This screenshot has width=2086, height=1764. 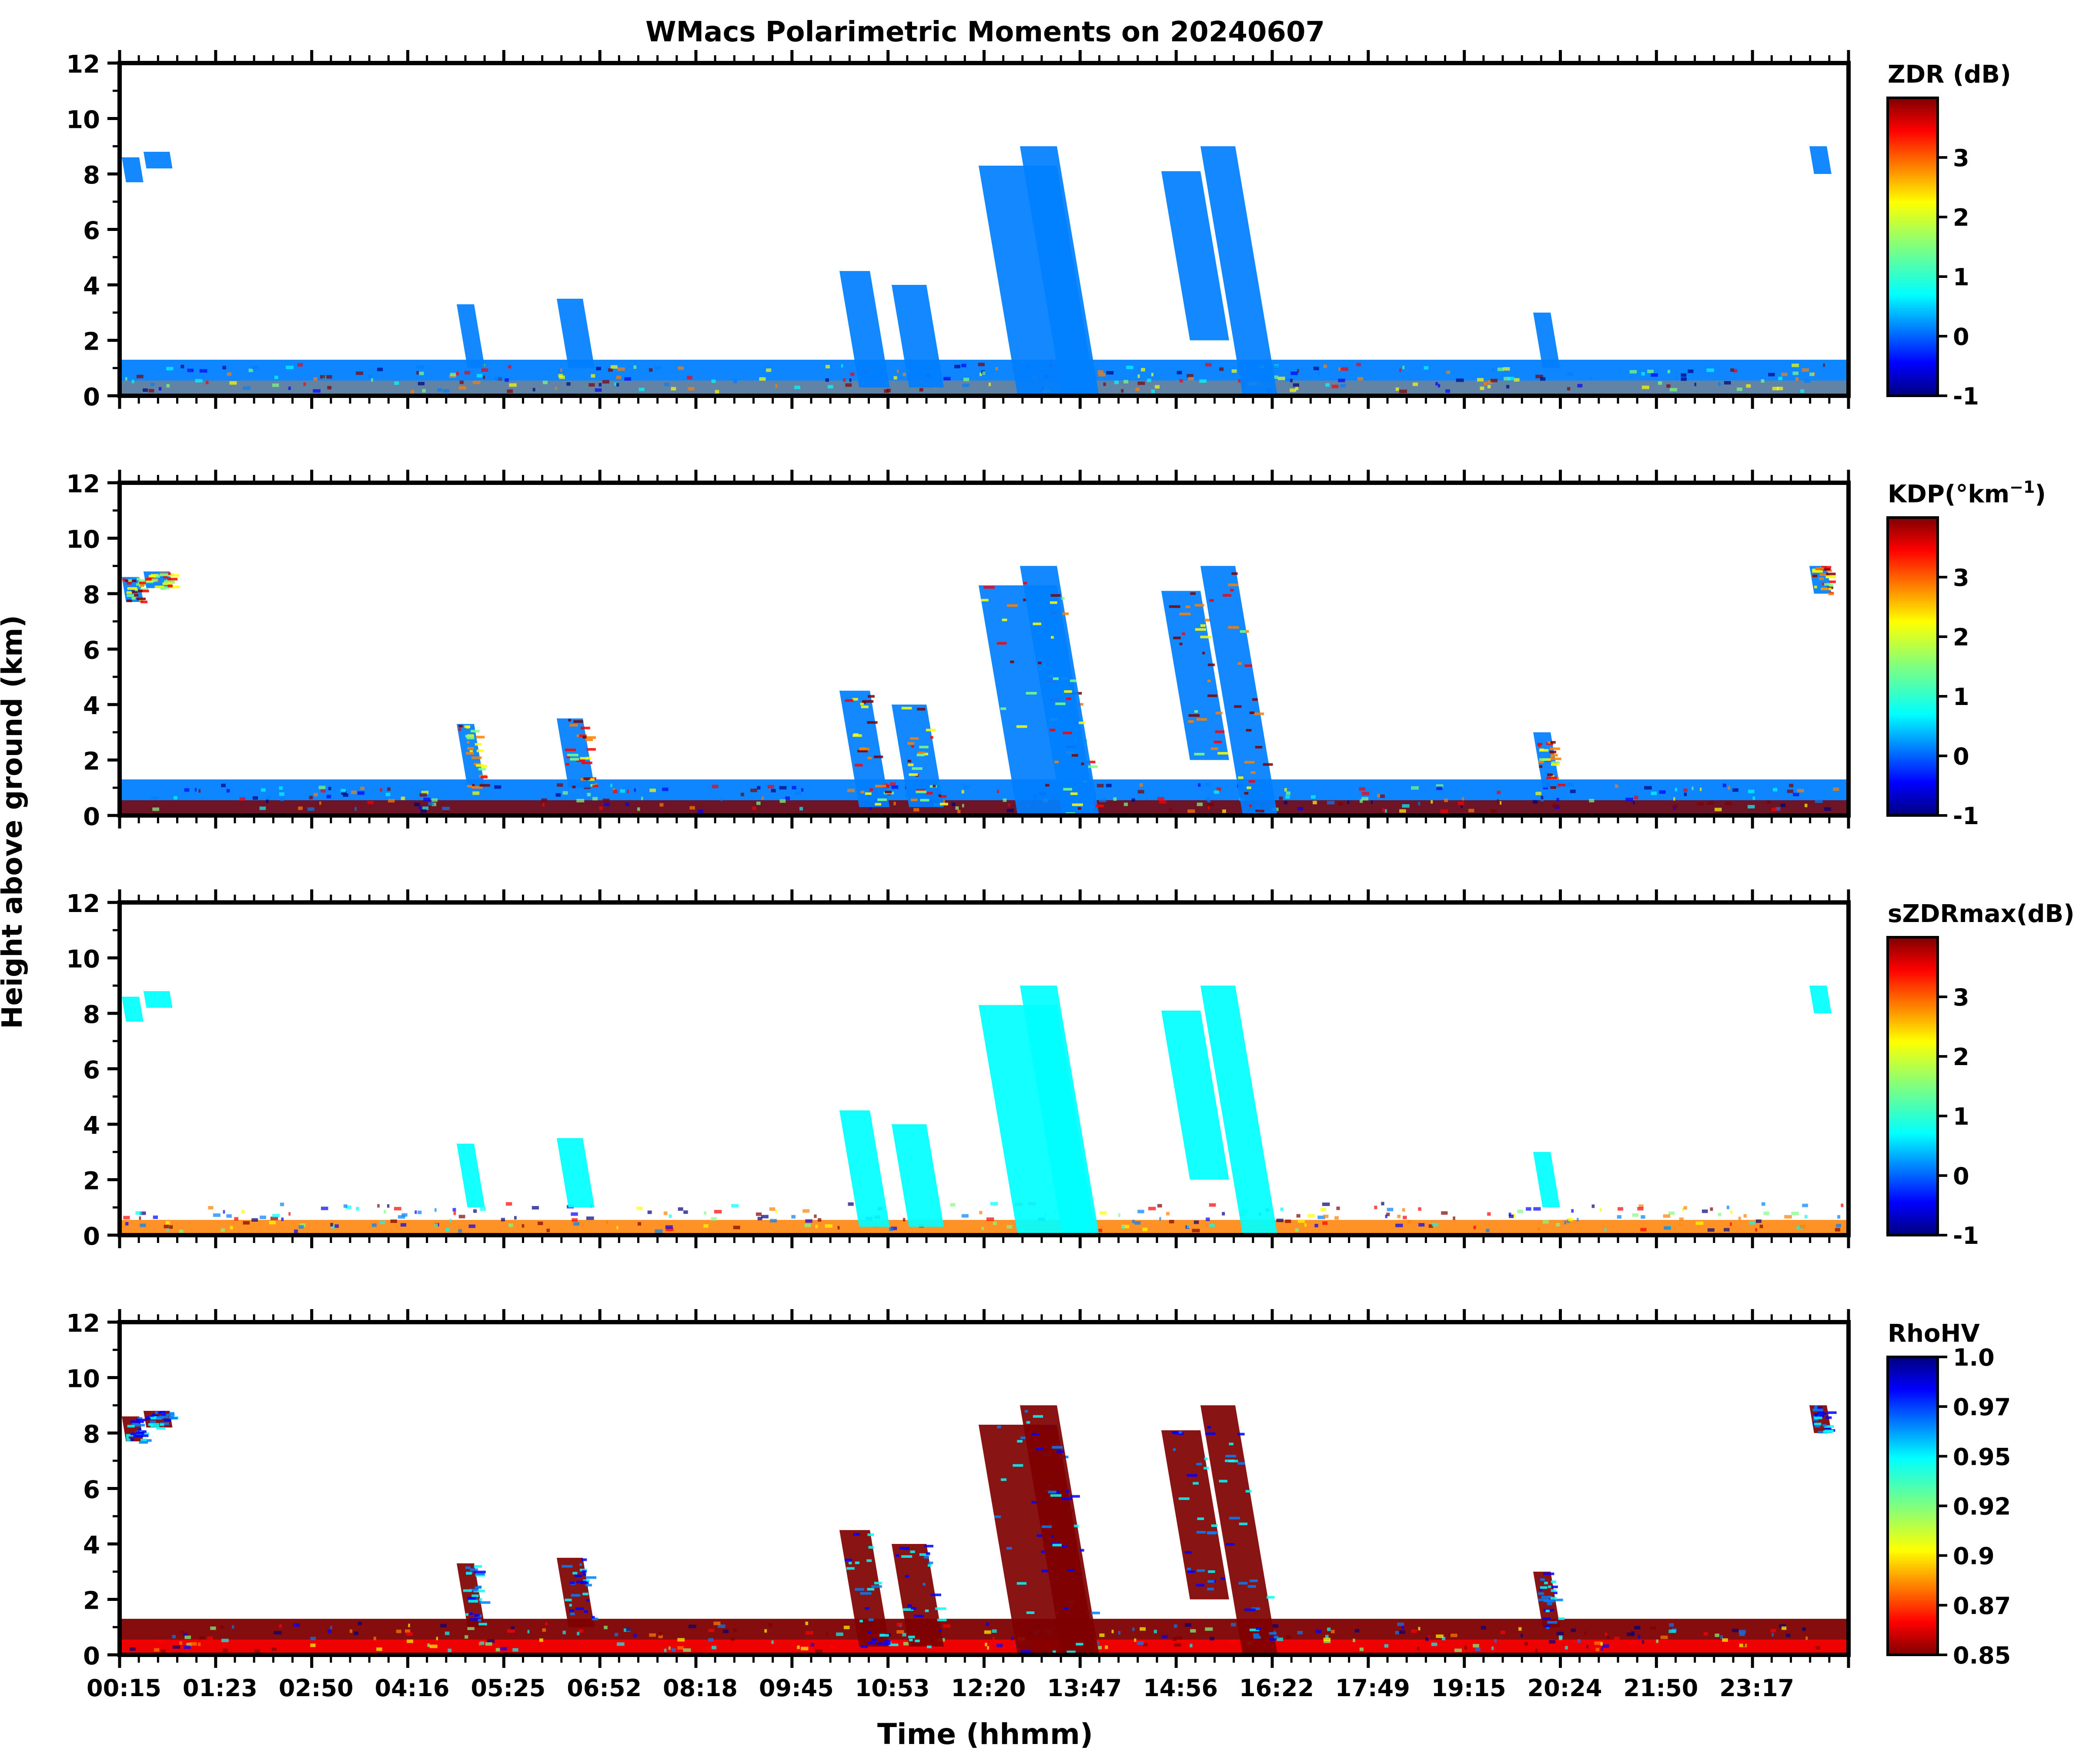 What do you see at coordinates (1982, 1655) in the screenshot?
I see `colorbar-tick-label: 0.85` at bounding box center [1982, 1655].